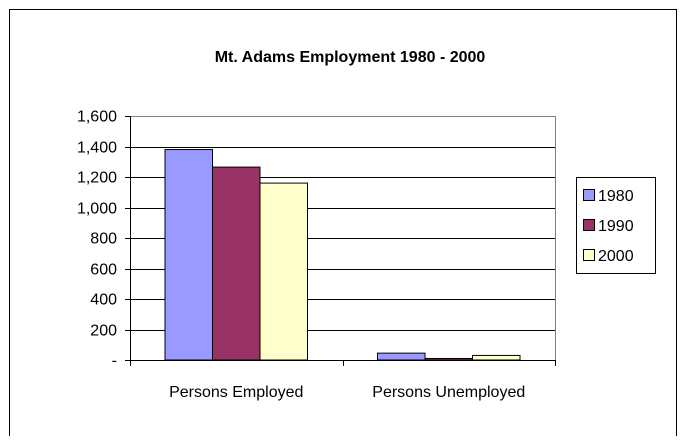 The width and height of the screenshot is (686, 441). What do you see at coordinates (103, 300) in the screenshot?
I see `y-tick-label: 400` at bounding box center [103, 300].